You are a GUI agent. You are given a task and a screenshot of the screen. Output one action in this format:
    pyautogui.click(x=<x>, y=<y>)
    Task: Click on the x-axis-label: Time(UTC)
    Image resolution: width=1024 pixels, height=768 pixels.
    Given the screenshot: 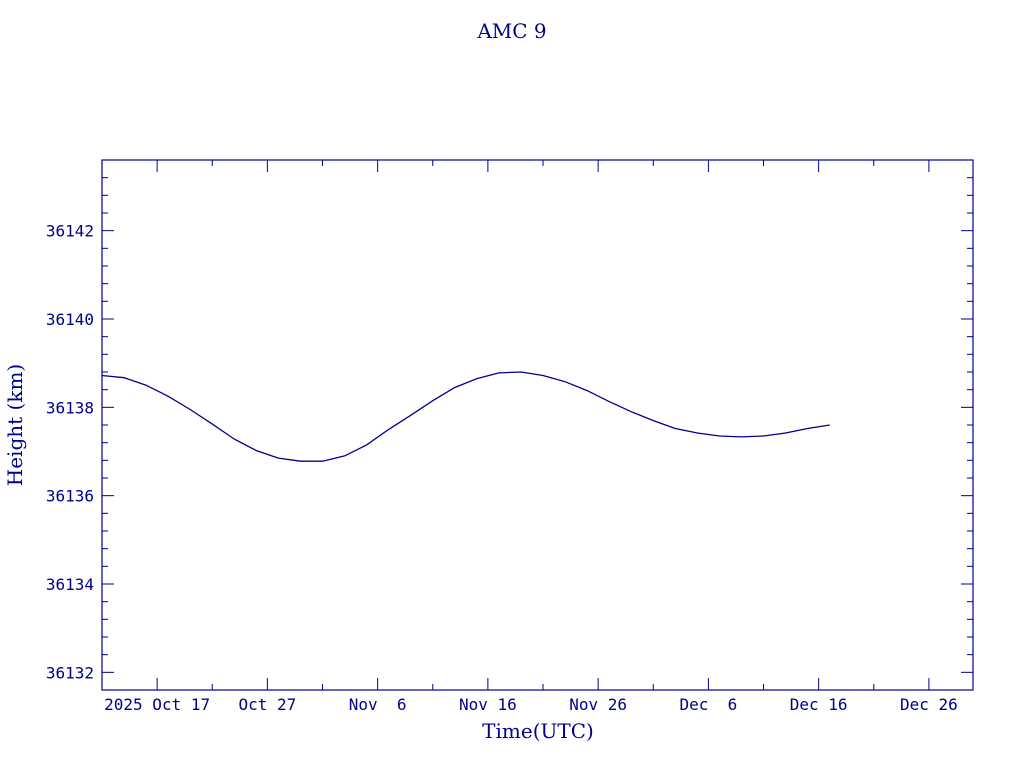 What is the action you would take?
    pyautogui.click(x=538, y=731)
    